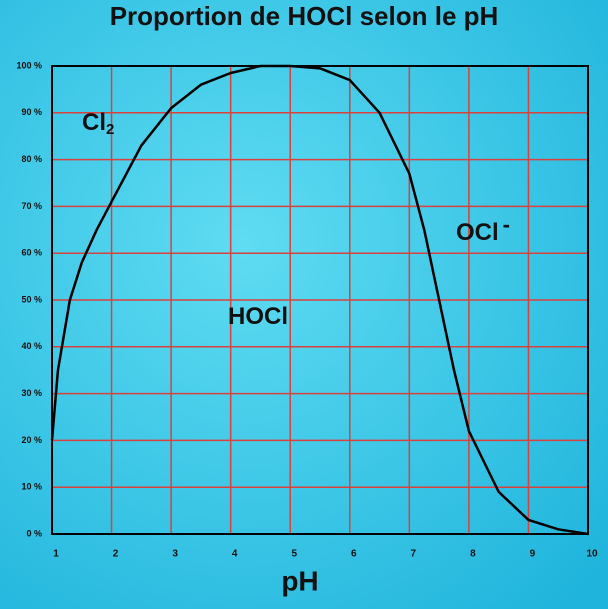 This screenshot has width=608, height=609. Describe the element at coordinates (31, 206) in the screenshot. I see `y-tick-label: 70 %` at that location.